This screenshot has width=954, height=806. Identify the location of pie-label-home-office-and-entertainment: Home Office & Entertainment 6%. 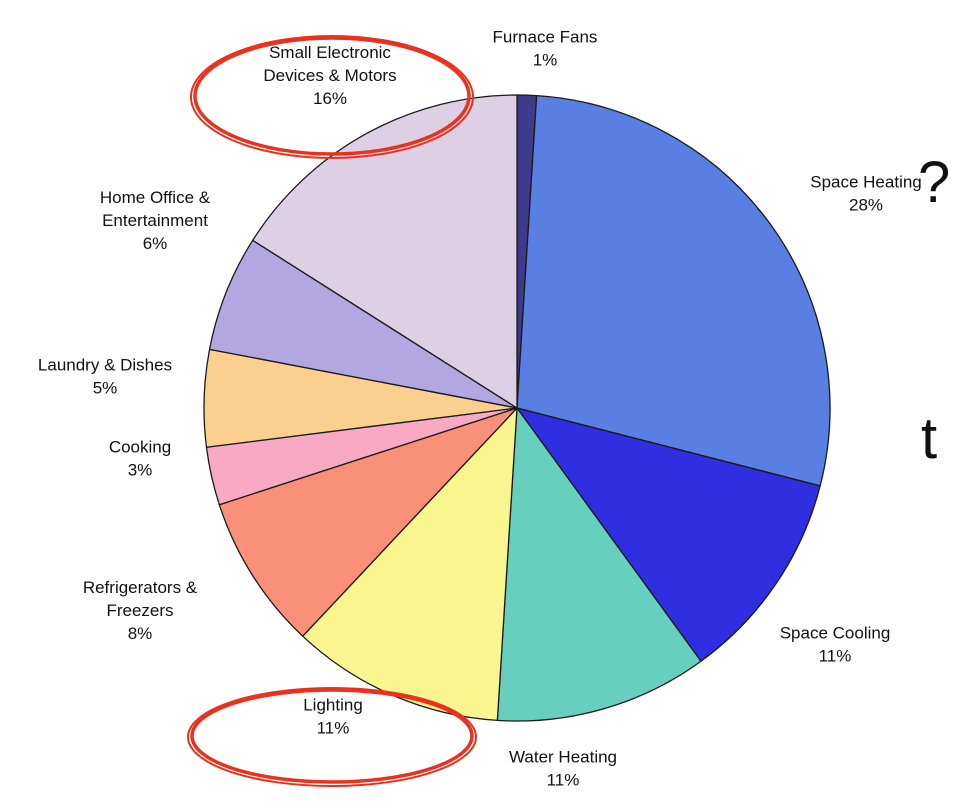
(155, 220).